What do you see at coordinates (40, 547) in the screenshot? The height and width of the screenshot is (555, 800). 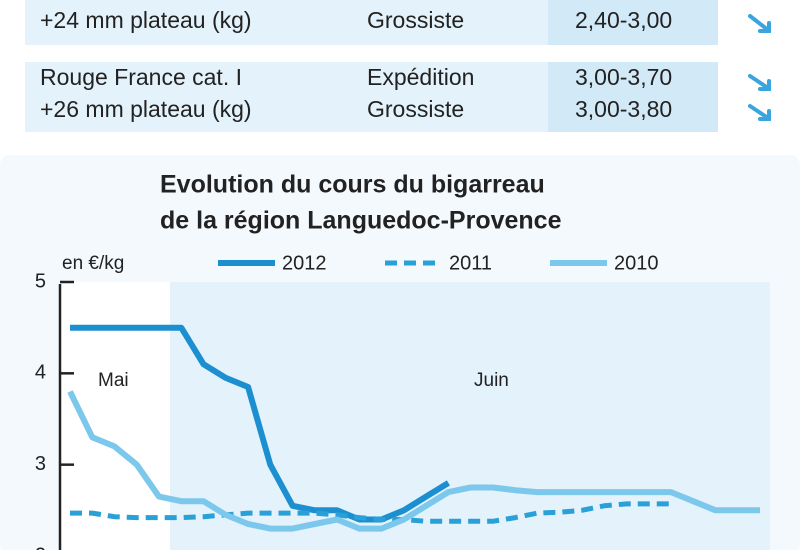 I see `y-tick-label: 2` at bounding box center [40, 547].